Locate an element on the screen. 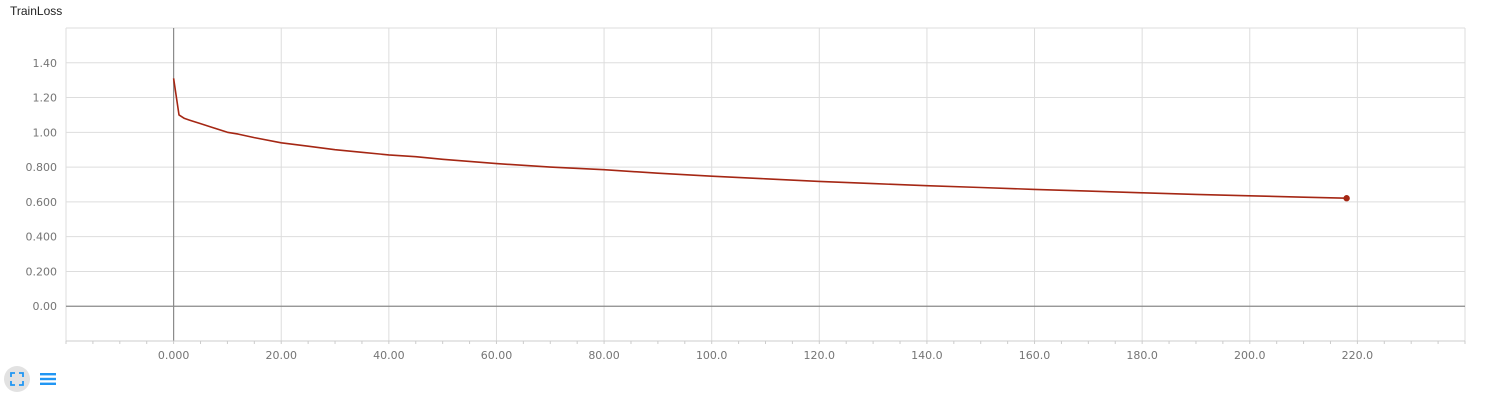 The width and height of the screenshot is (1500, 400). x-tick-label: 0.000 is located at coordinates (174, 355).